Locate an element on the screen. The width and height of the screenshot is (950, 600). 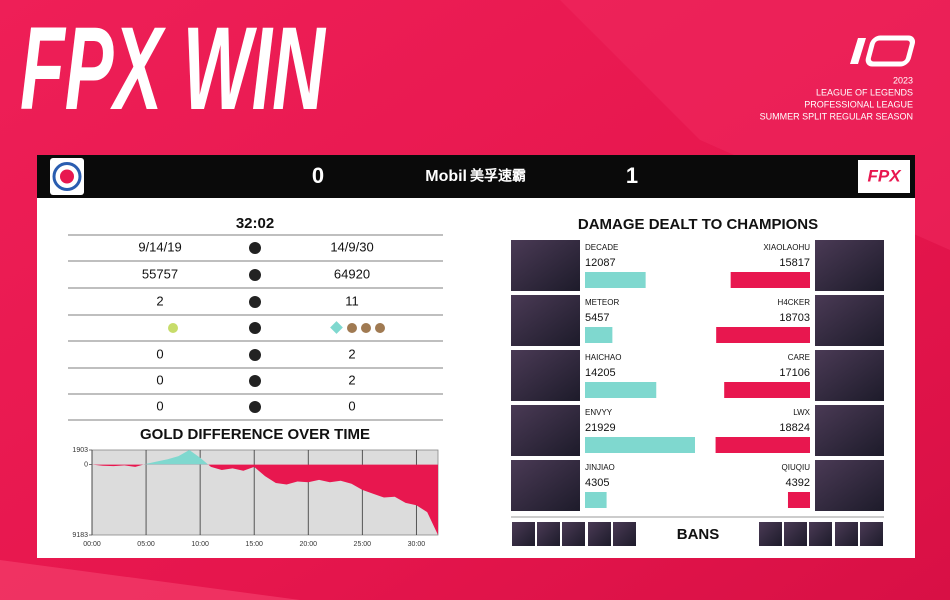
damage-value: 14205 is located at coordinates (600, 373).